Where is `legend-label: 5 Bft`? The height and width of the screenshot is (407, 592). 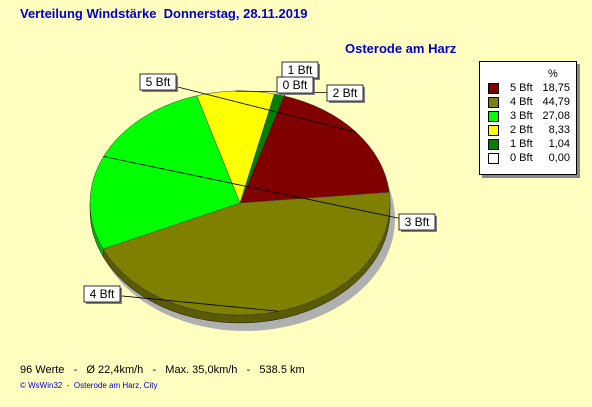
legend-label: 5 Bft is located at coordinates (521, 88).